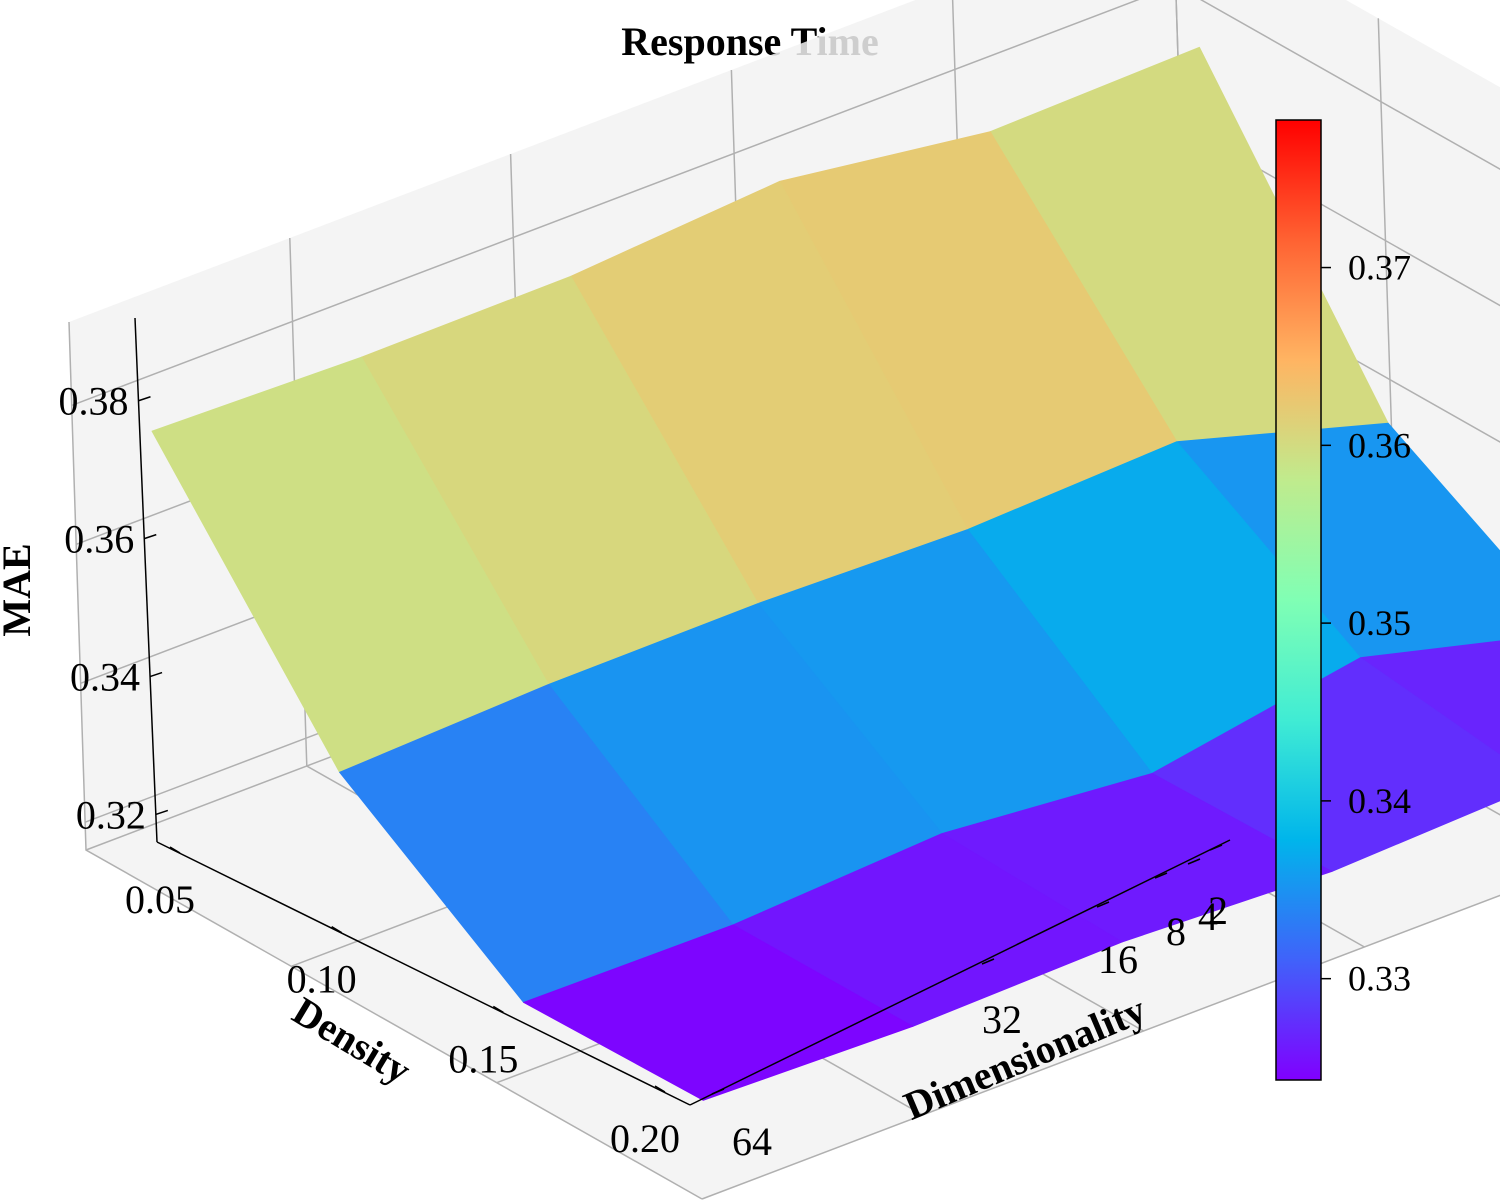 The width and height of the screenshot is (1500, 1200). Describe the element at coordinates (1379, 801) in the screenshot. I see `colorbar-tick-label: 0.34` at that location.